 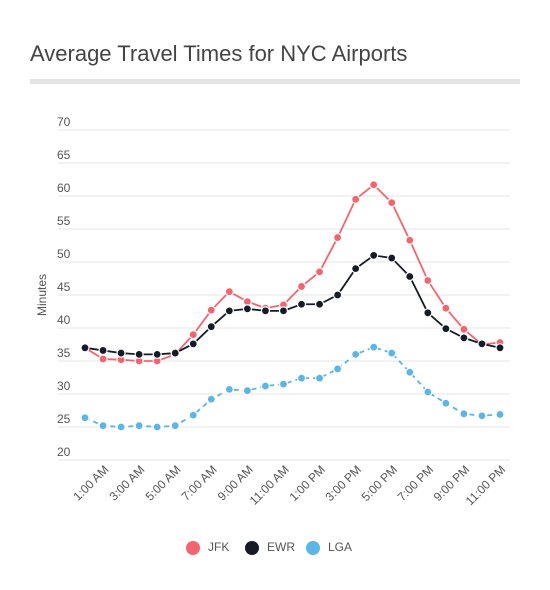 What do you see at coordinates (64, 452) in the screenshot?
I see `y-tick-label: 20` at bounding box center [64, 452].